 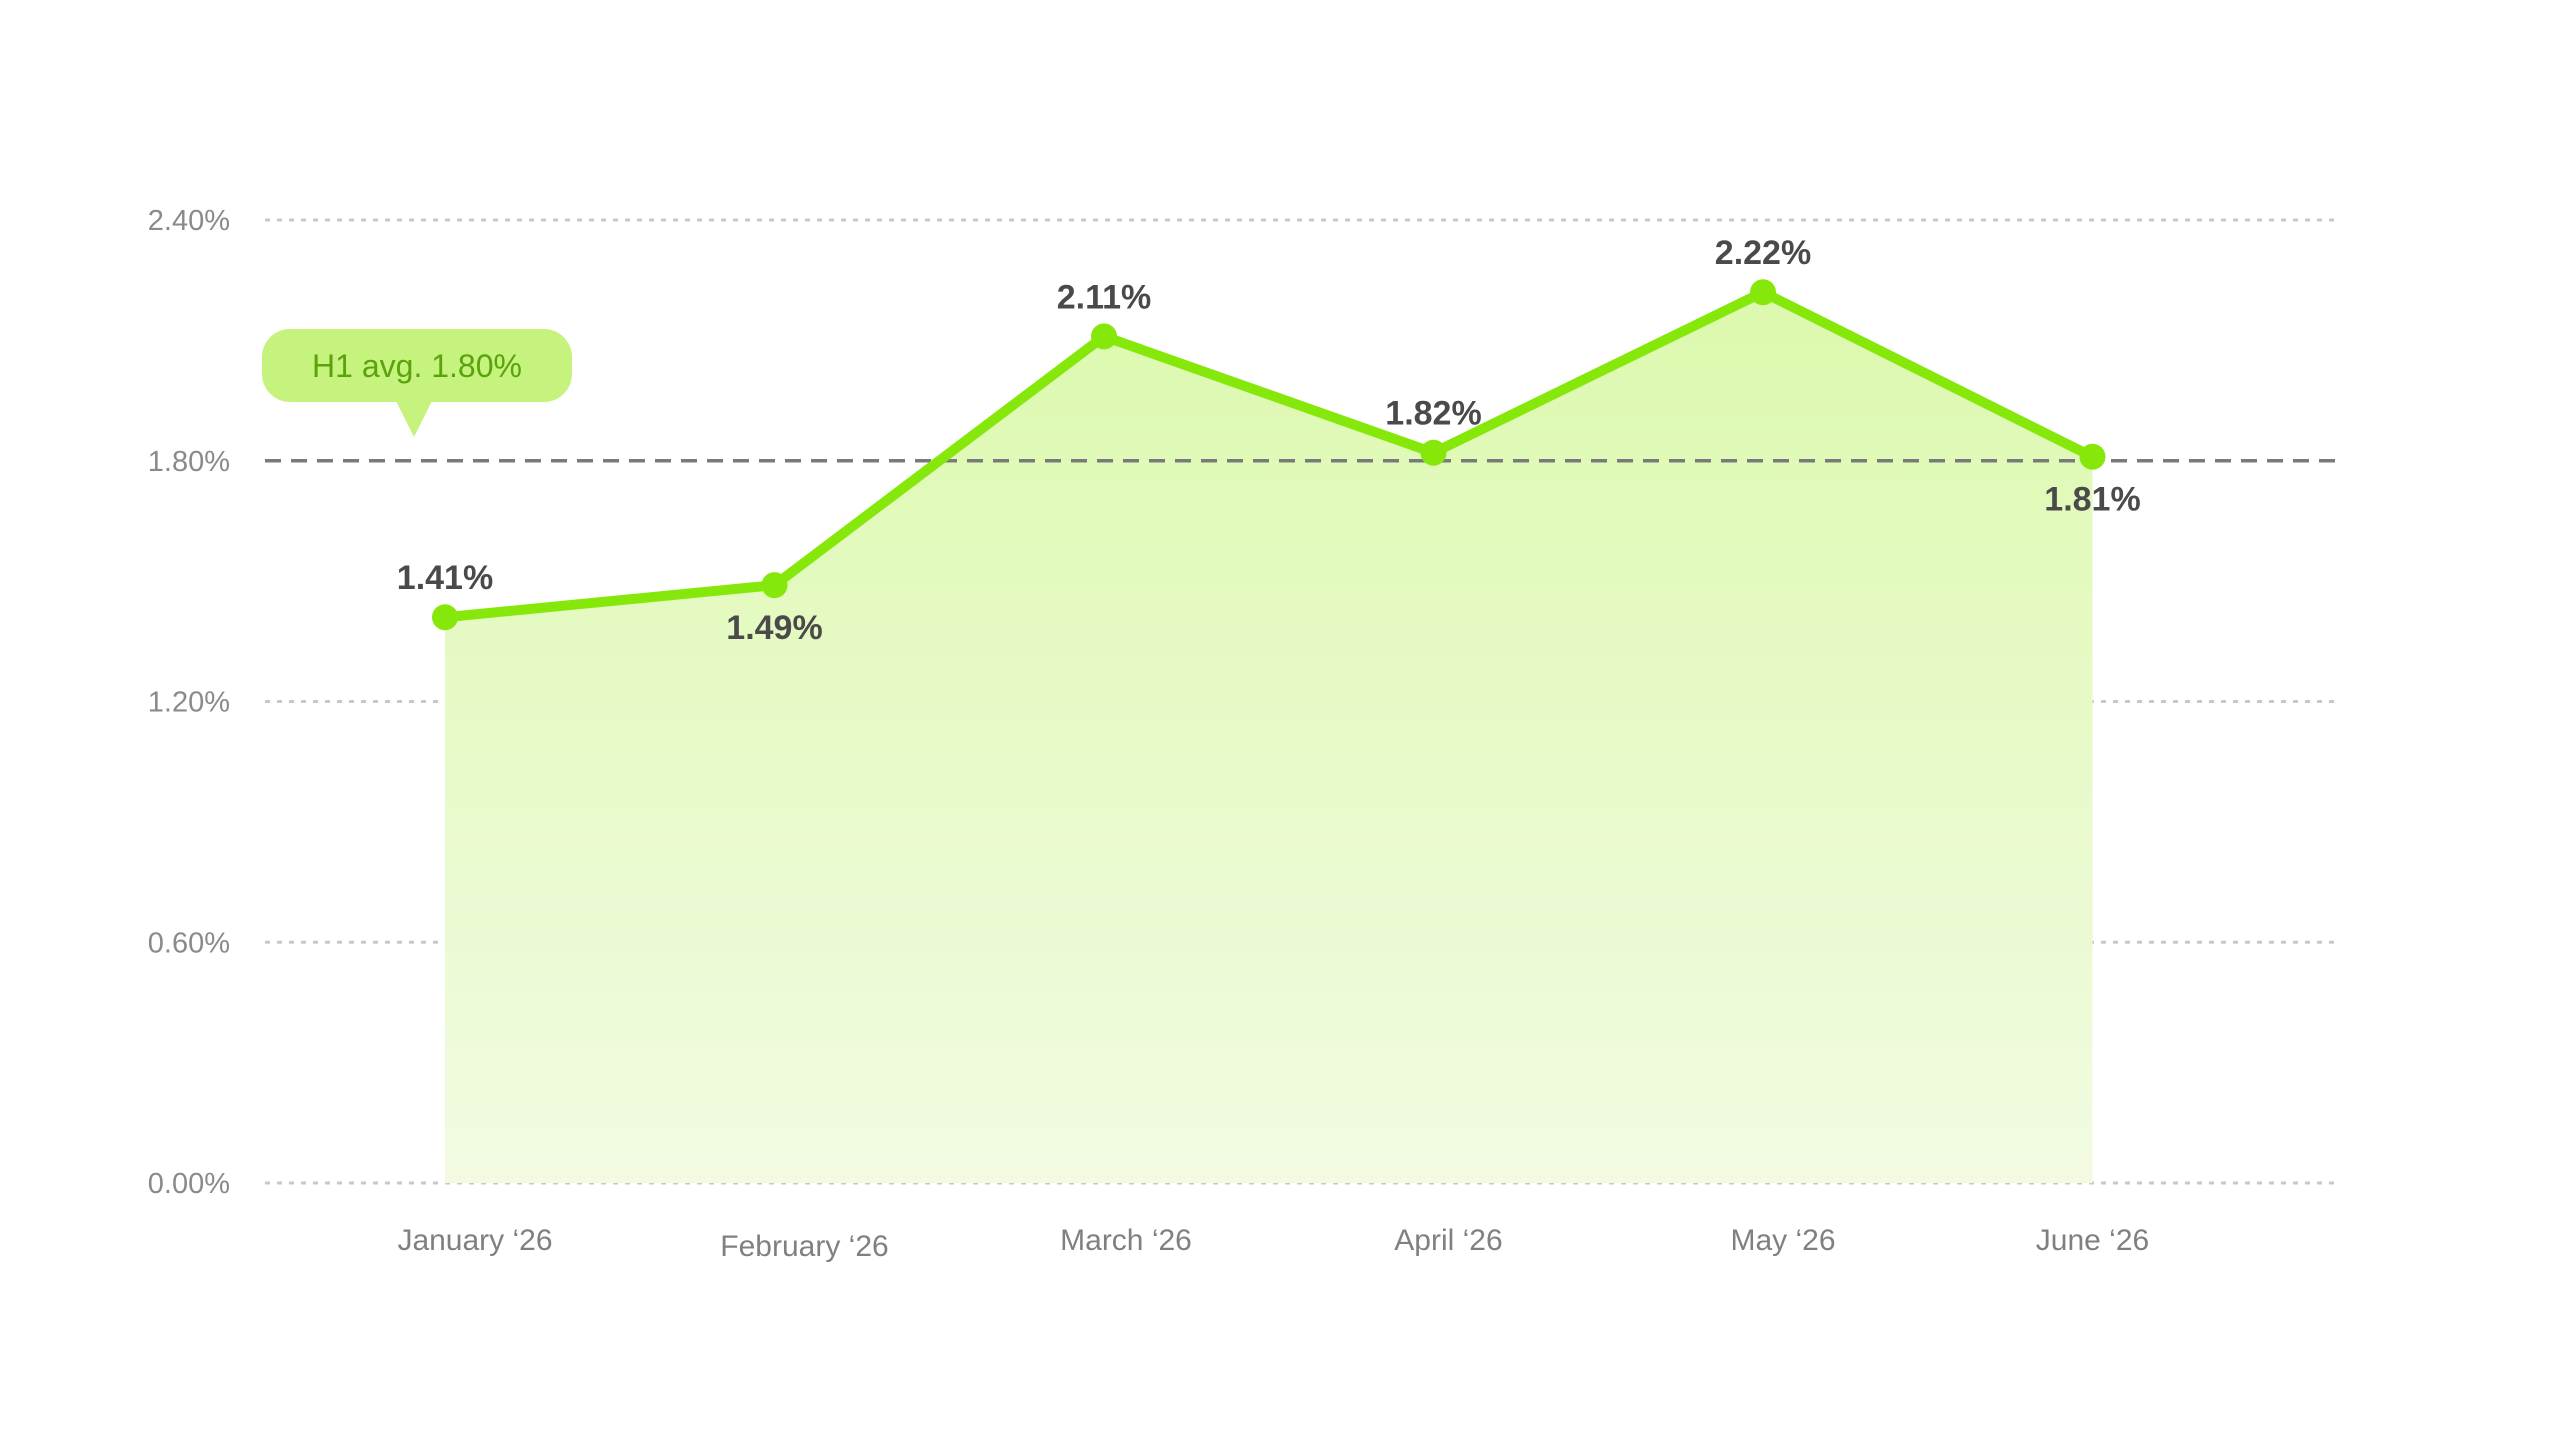 I want to click on y-tick-label: 0.00%, so click(x=189, y=1184).